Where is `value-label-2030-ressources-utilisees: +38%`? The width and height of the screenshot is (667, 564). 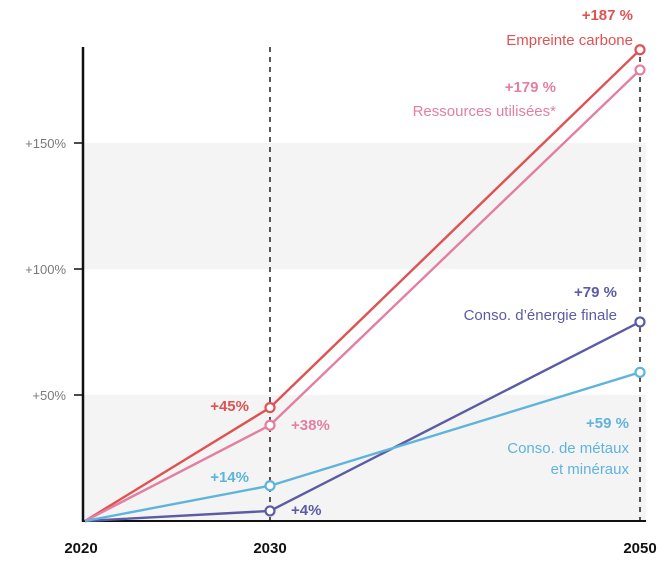 value-label-2030-ressources-utilisees: +38% is located at coordinates (310, 425).